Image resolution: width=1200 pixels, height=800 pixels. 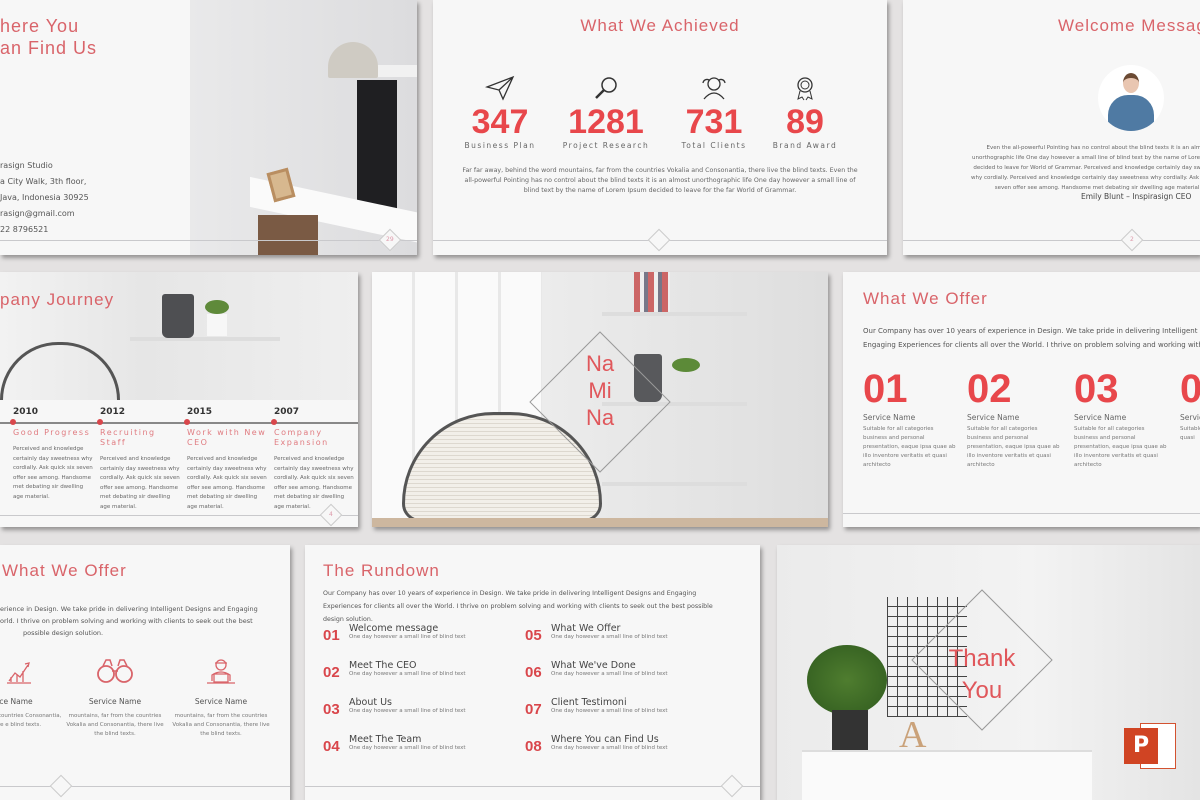 What do you see at coordinates (19, 673) in the screenshot?
I see `growth-chart-icon` at bounding box center [19, 673].